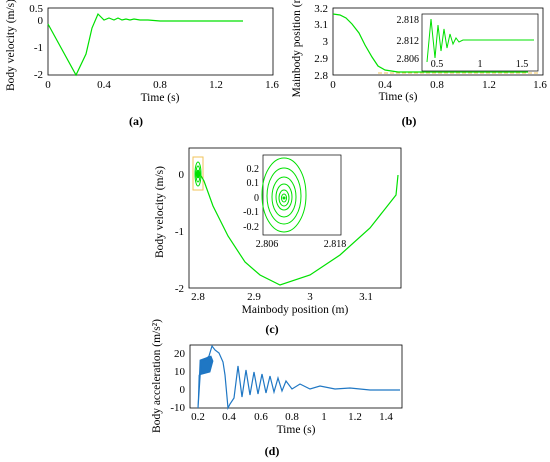 The height and width of the screenshot is (462, 550). Describe the element at coordinates (251, 212) in the screenshot. I see `panel-c-inset-ytick-4: -0.1` at that location.